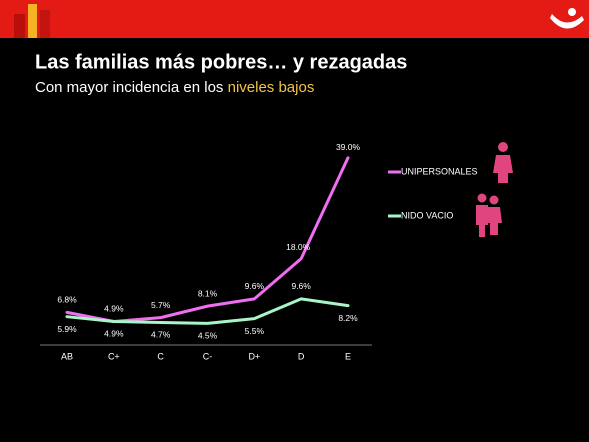 The image size is (589, 442). I want to click on legend-label: UNIPERSONALES, so click(439, 171).